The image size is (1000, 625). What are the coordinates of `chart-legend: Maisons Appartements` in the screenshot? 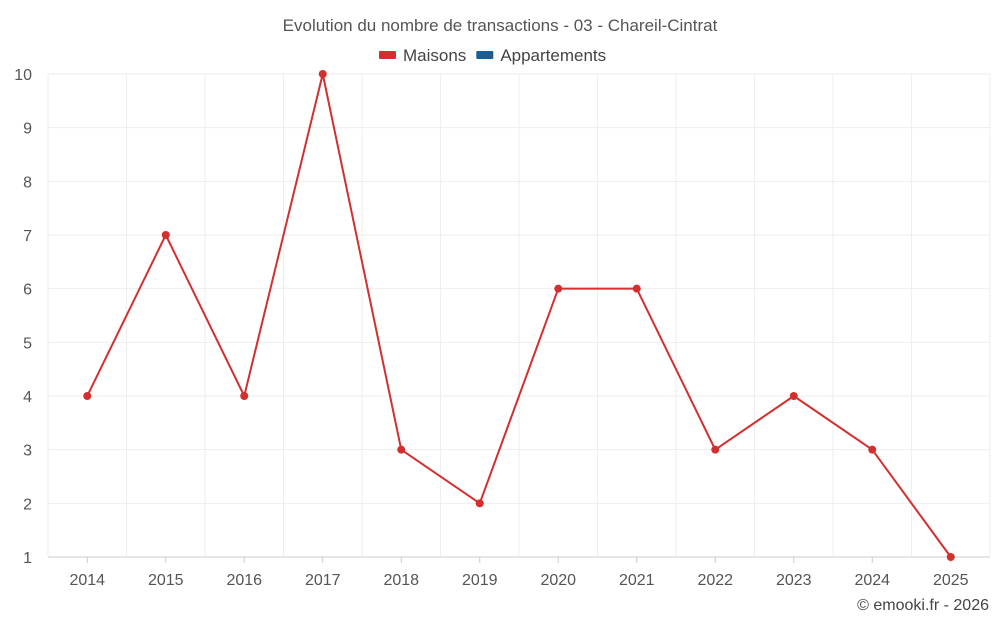 It's located at (492, 55).